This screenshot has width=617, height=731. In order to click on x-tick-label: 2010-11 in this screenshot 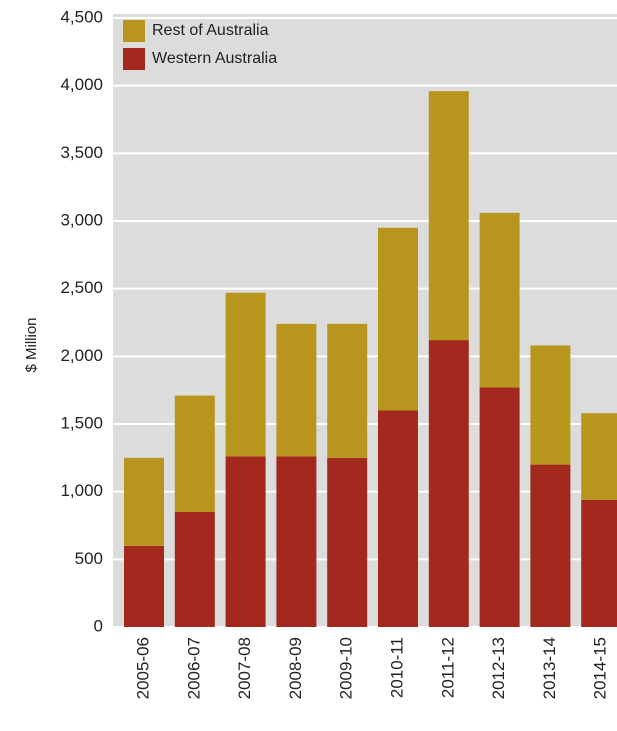, I will do `click(396, 667)`.